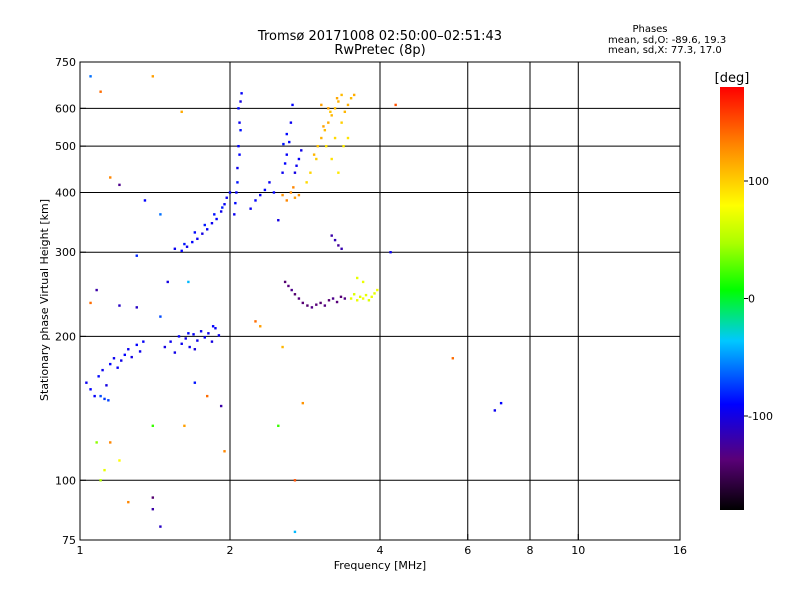  What do you see at coordinates (380, 550) in the screenshot?
I see `x-tick-label: 4` at bounding box center [380, 550].